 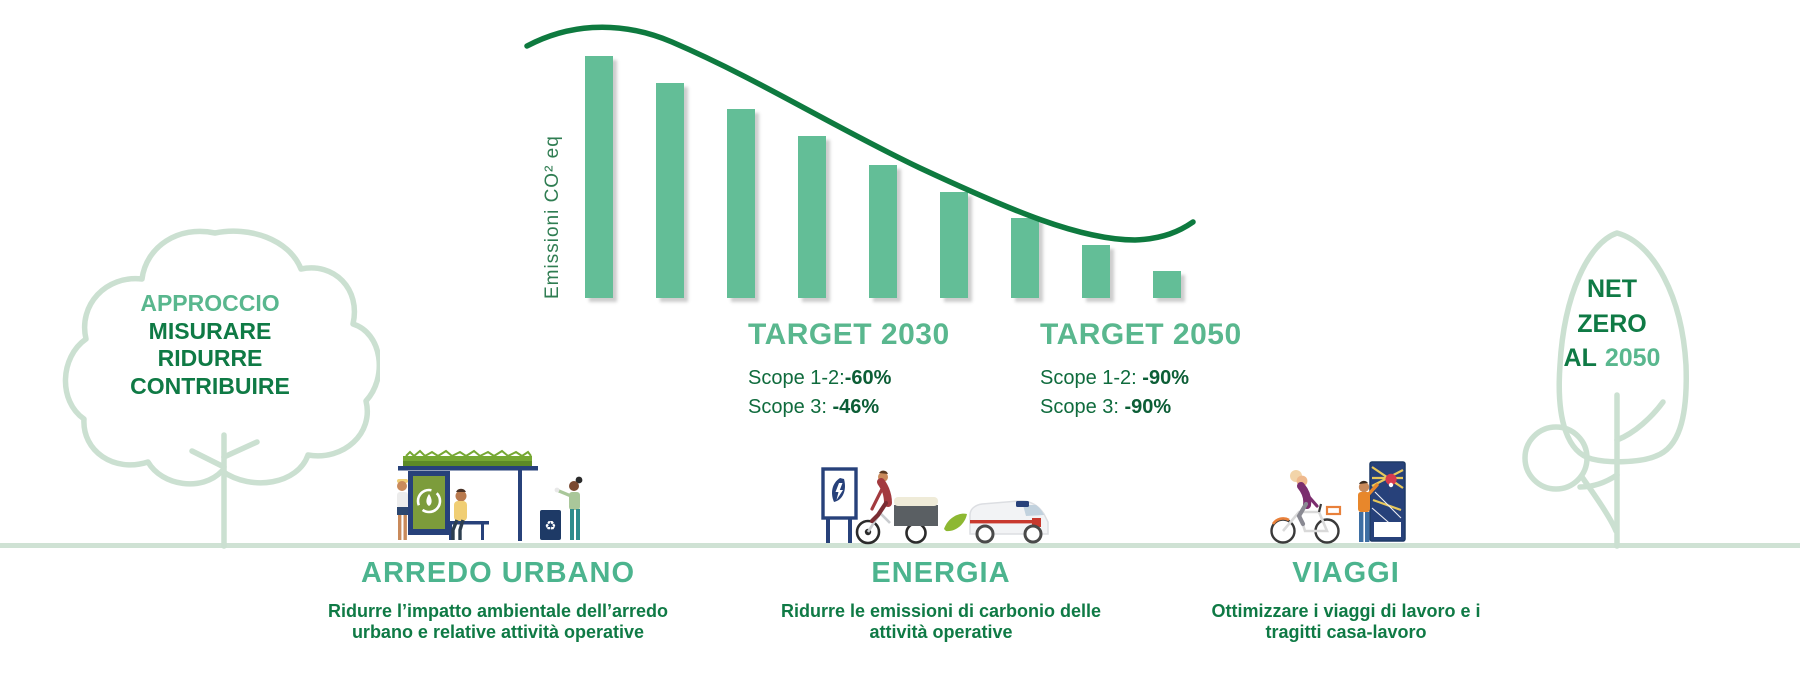 I want to click on viaggi-illustration, so click(x=1338, y=502).